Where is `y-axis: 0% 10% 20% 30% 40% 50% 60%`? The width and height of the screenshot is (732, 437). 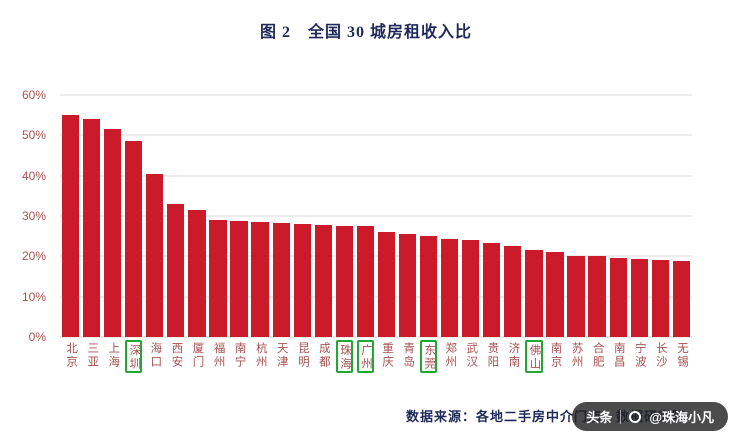 y-axis: 0% 10% 20% 30% 40% 50% 60% is located at coordinates (26, 216).